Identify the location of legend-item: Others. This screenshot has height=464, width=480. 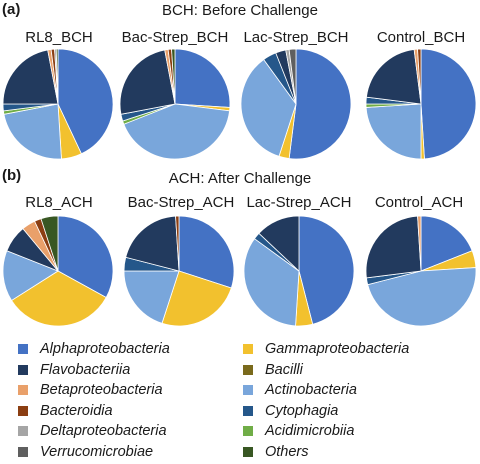
(276, 452).